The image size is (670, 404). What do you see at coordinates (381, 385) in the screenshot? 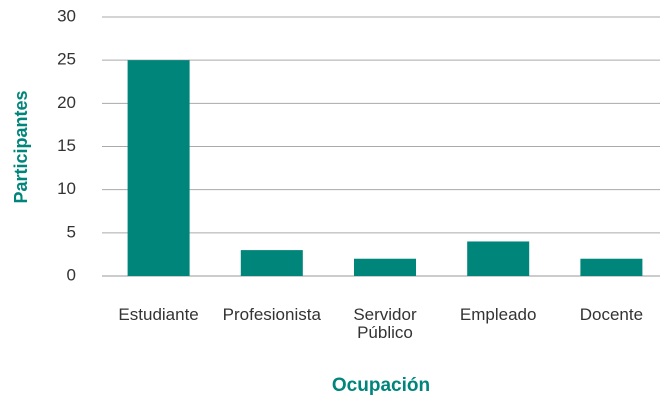
I see `x-axis-title: Ocupación` at bounding box center [381, 385].